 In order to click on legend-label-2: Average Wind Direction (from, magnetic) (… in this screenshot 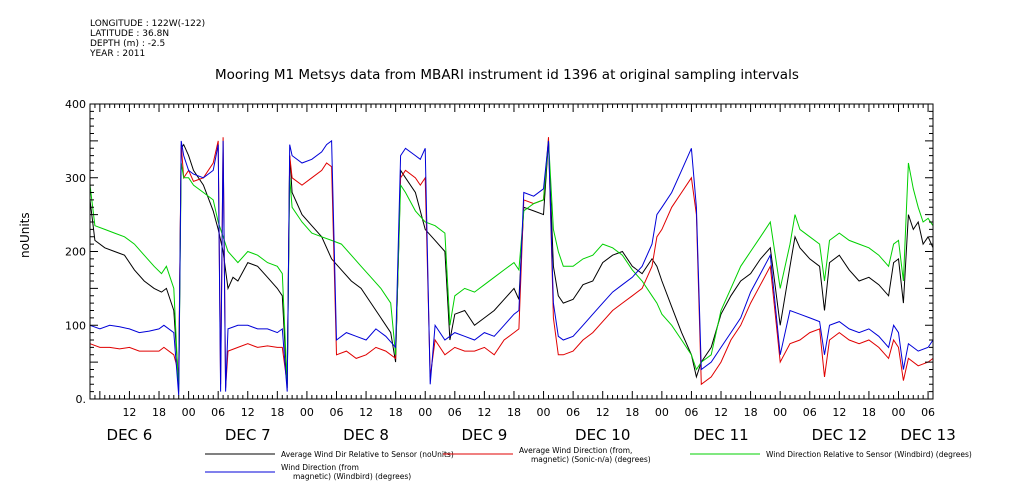, I will do `click(585, 455)`.